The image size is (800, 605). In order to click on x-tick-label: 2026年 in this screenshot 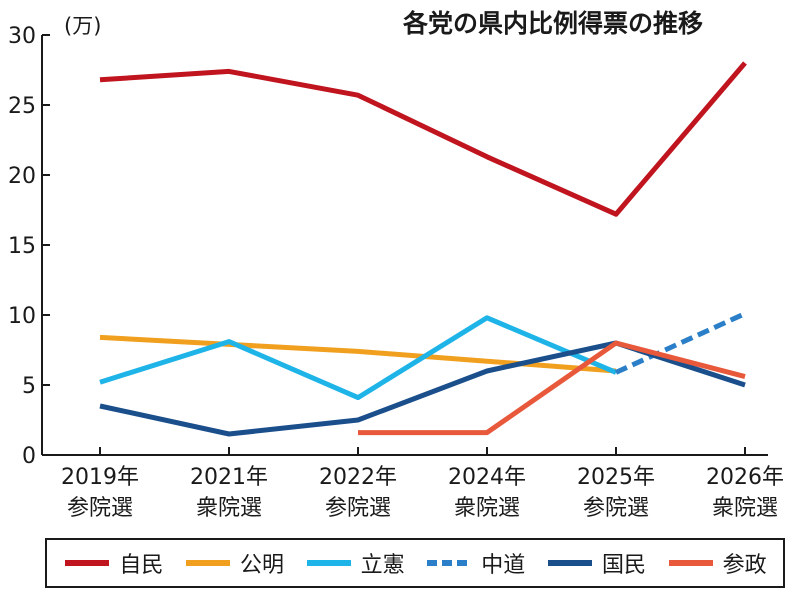, I will do `click(745, 477)`.